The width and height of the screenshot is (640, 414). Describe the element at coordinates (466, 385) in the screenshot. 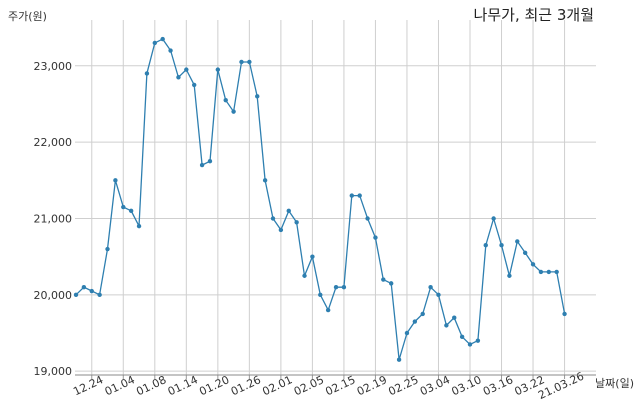

I see `x-tick-label: 03.10` at that location.